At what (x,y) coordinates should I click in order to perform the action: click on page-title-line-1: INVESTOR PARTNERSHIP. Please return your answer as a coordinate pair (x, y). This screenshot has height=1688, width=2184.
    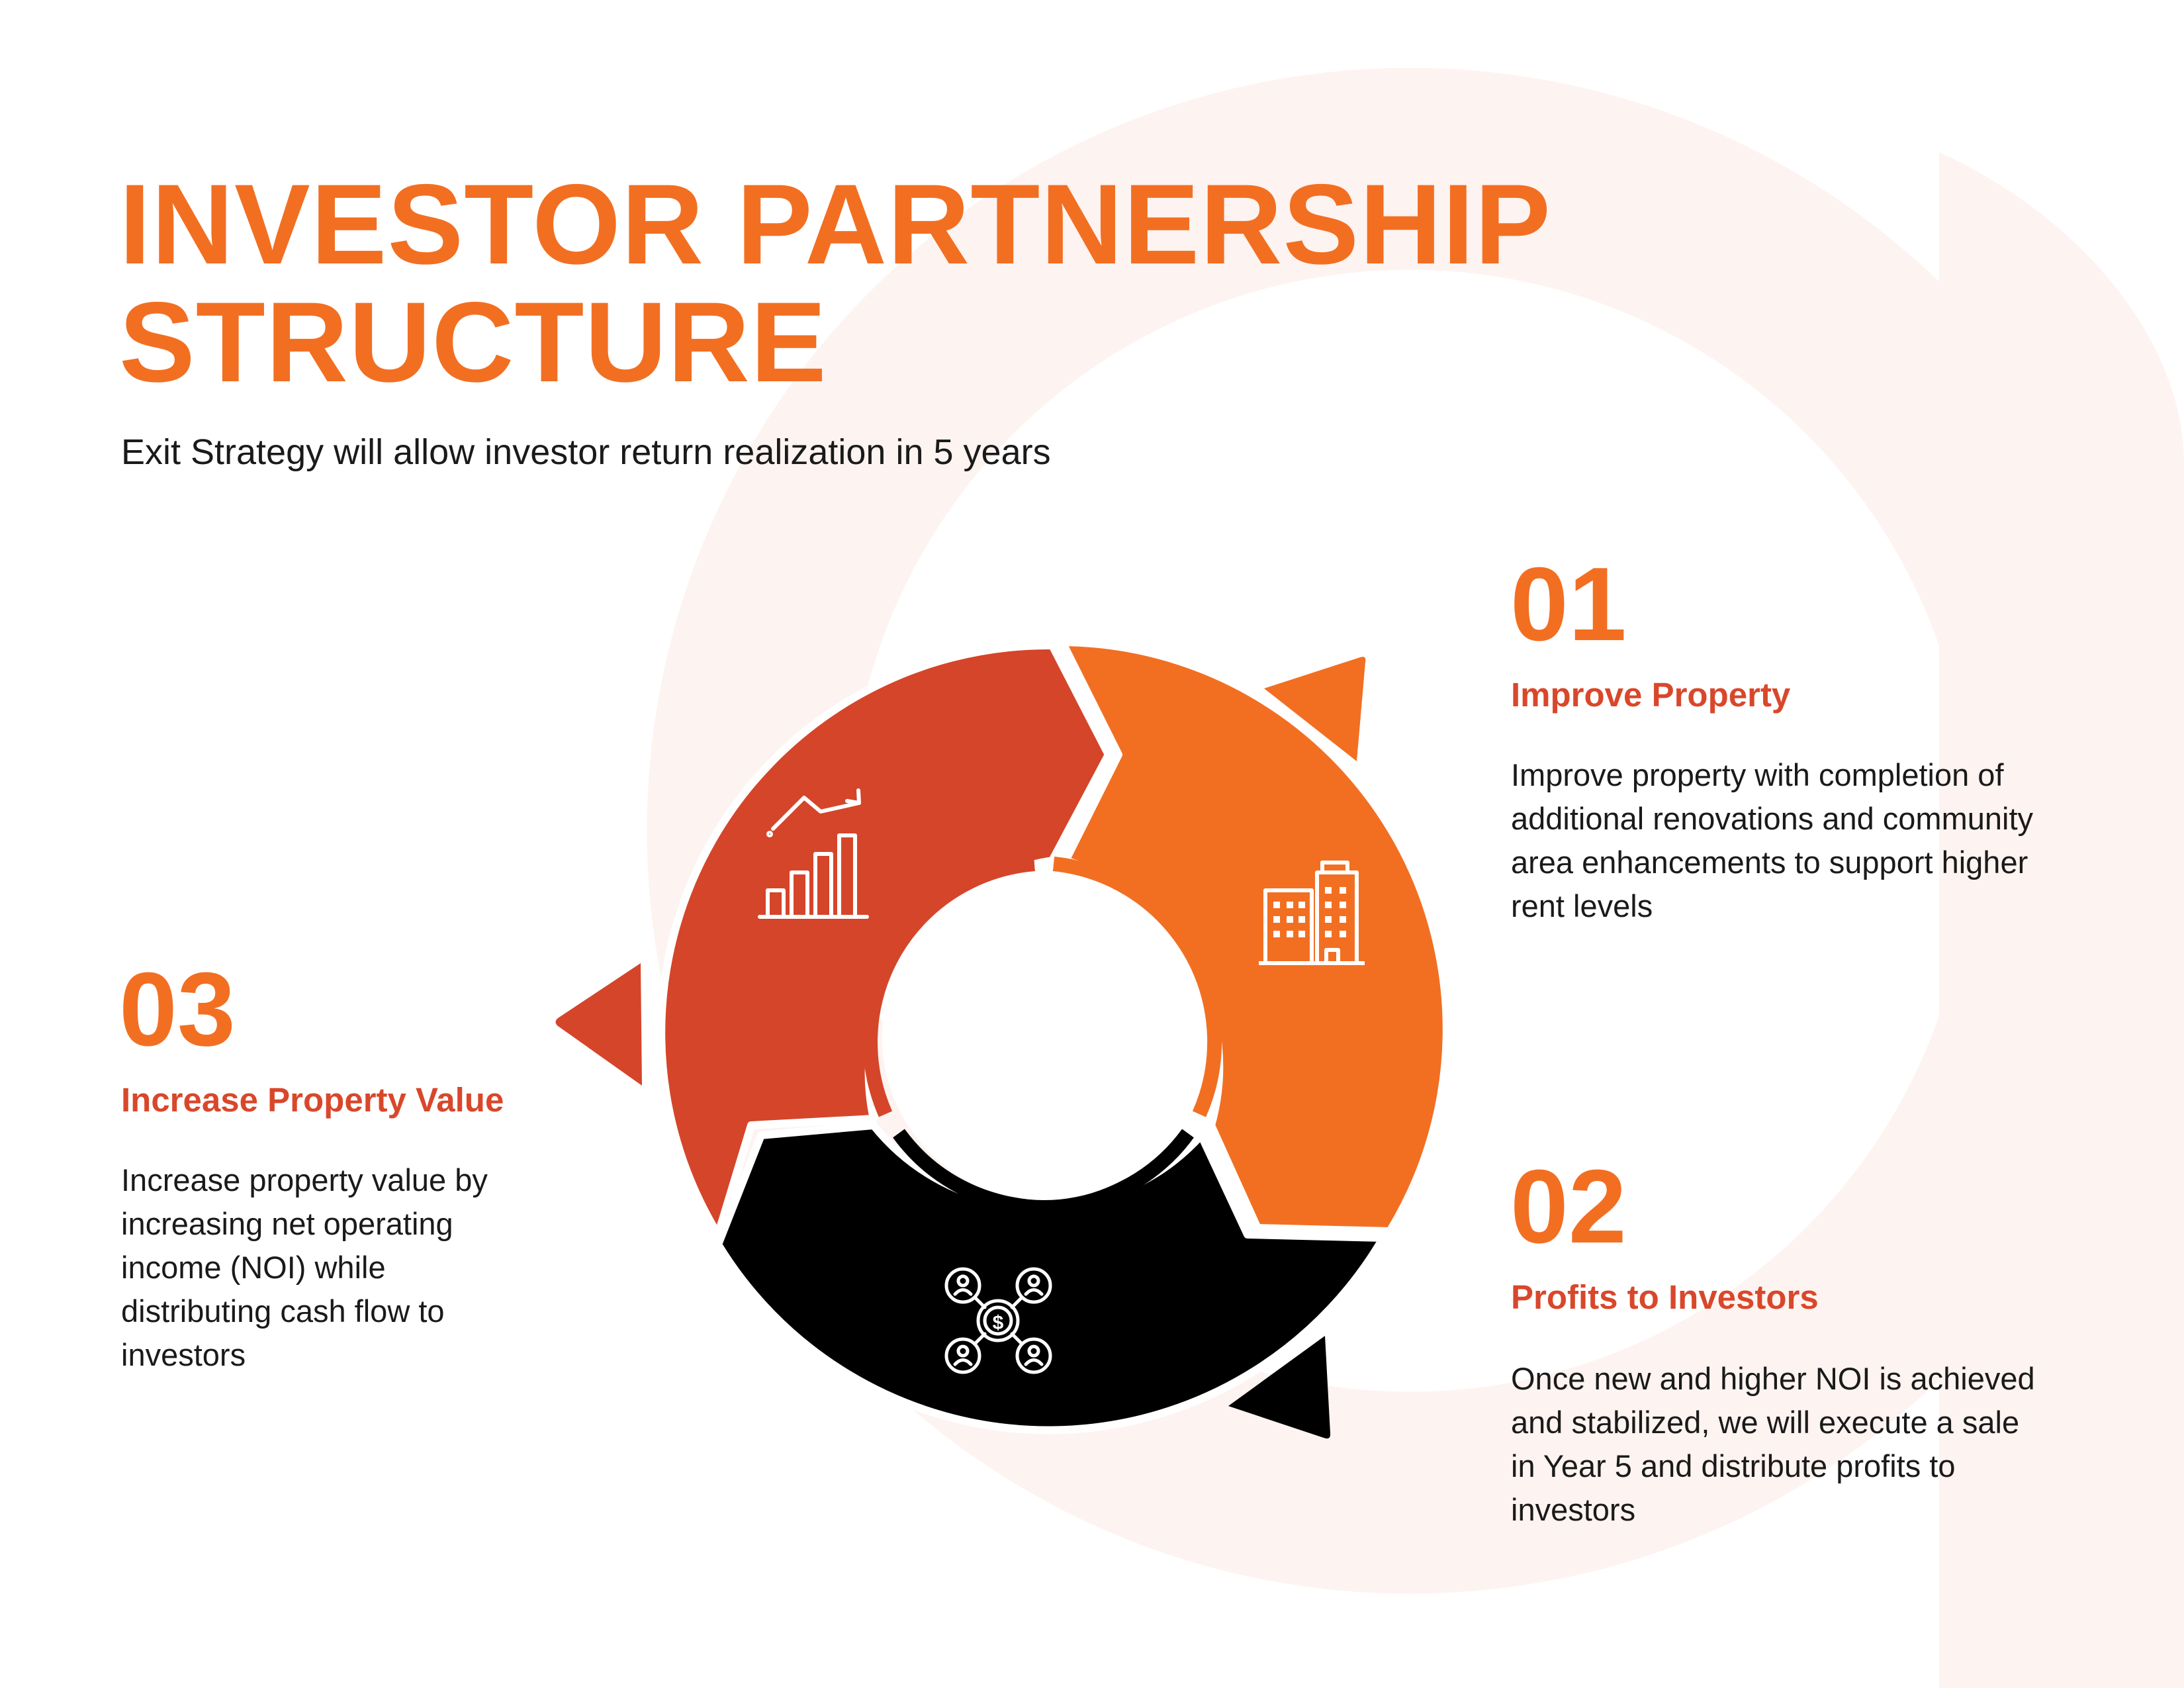
    Looking at the image, I should click on (835, 224).